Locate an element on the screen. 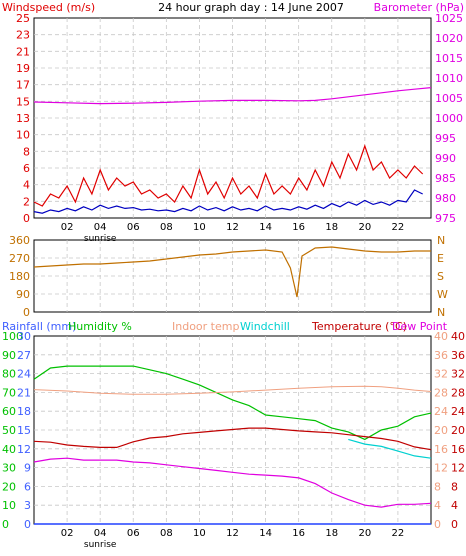 This screenshot has width=466, height=556. dew-tick-label: 20 is located at coordinates (458, 430).